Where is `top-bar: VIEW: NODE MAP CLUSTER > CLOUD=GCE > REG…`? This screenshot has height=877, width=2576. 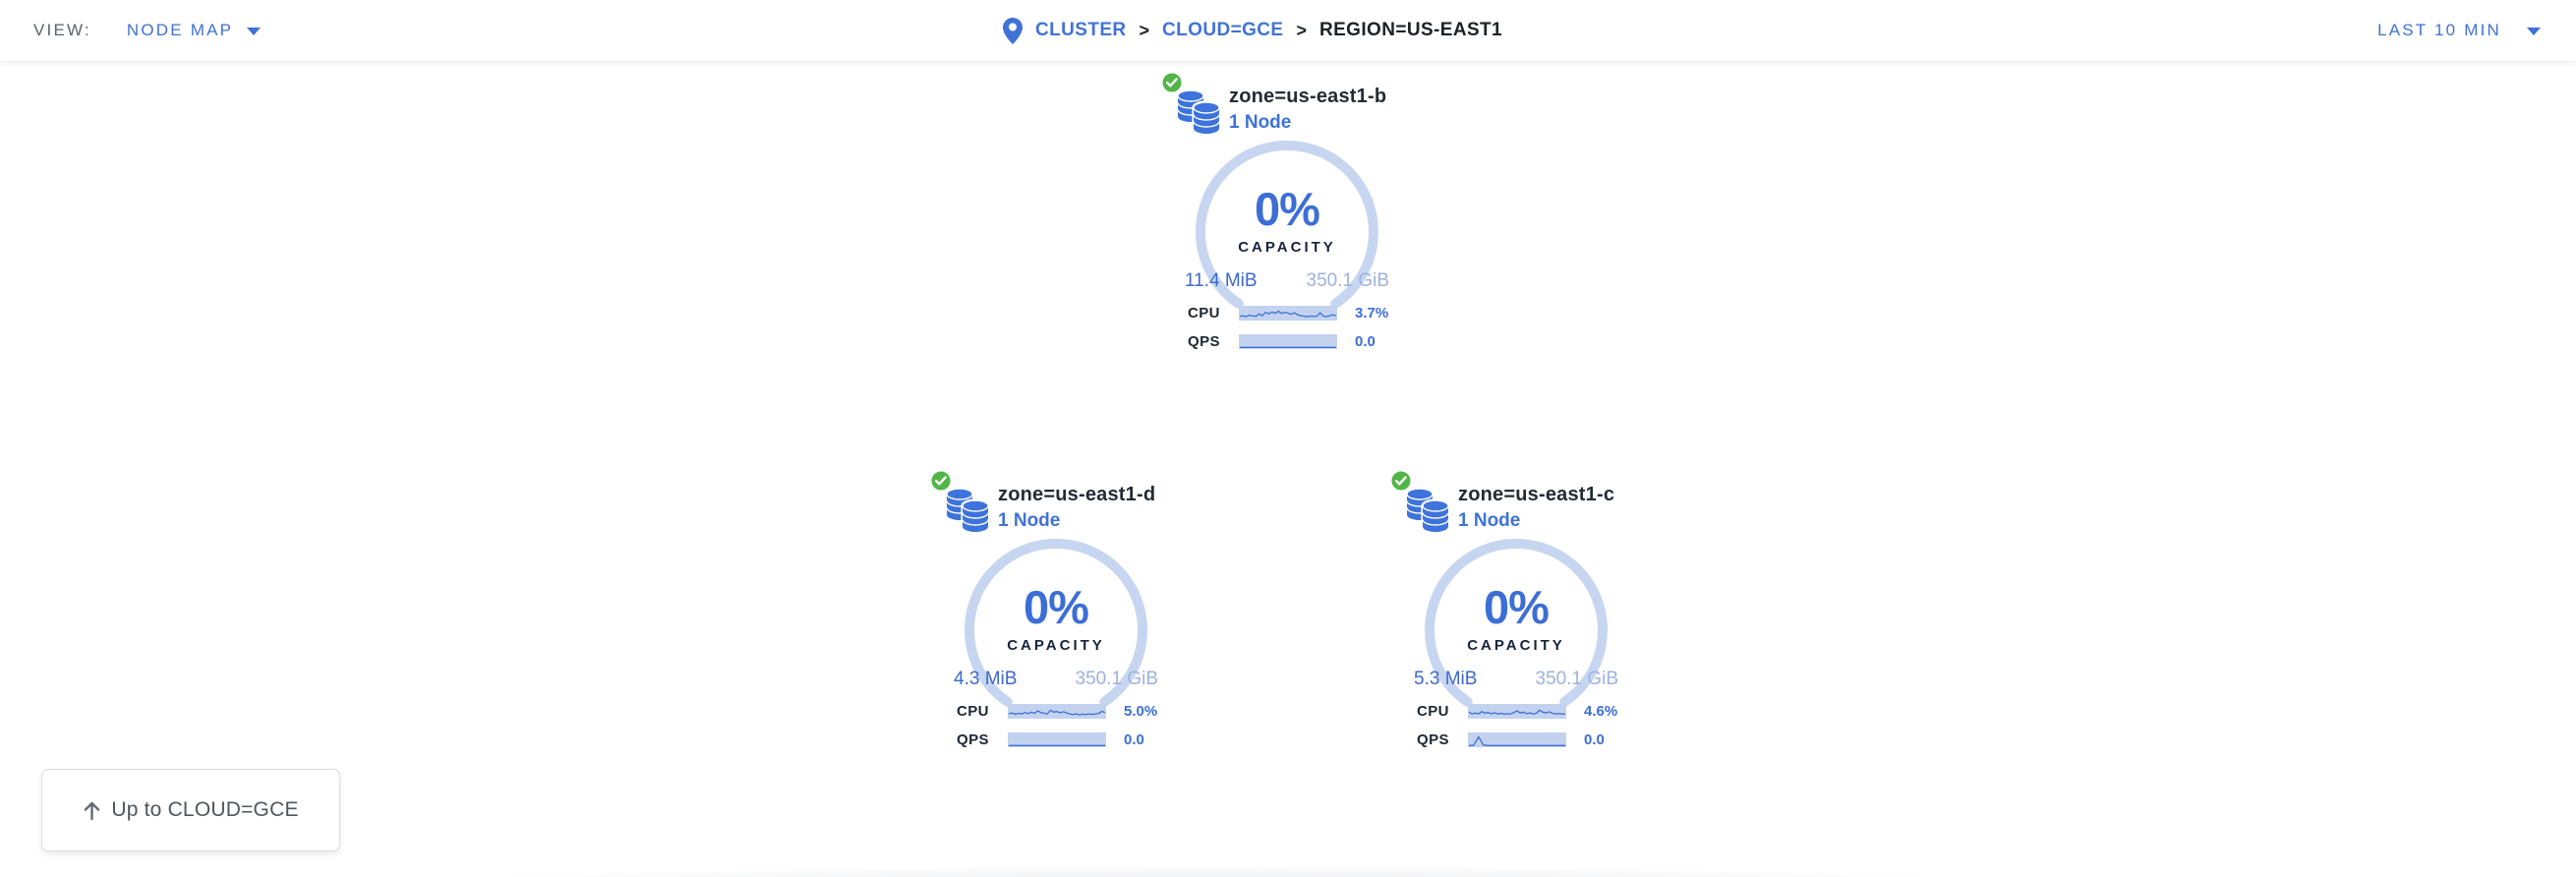 top-bar: VIEW: NODE MAP CLUSTER > CLOUD=GCE > REG… is located at coordinates (1288, 30).